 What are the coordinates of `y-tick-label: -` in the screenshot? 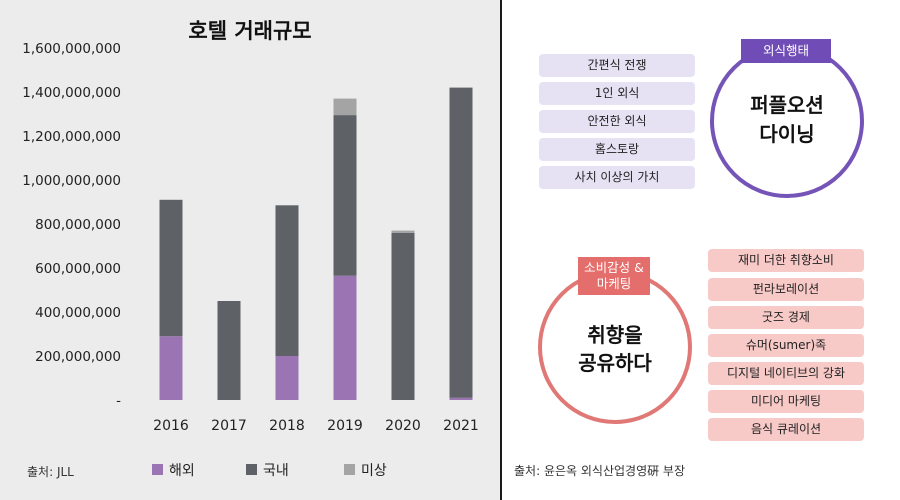 It's located at (118, 401).